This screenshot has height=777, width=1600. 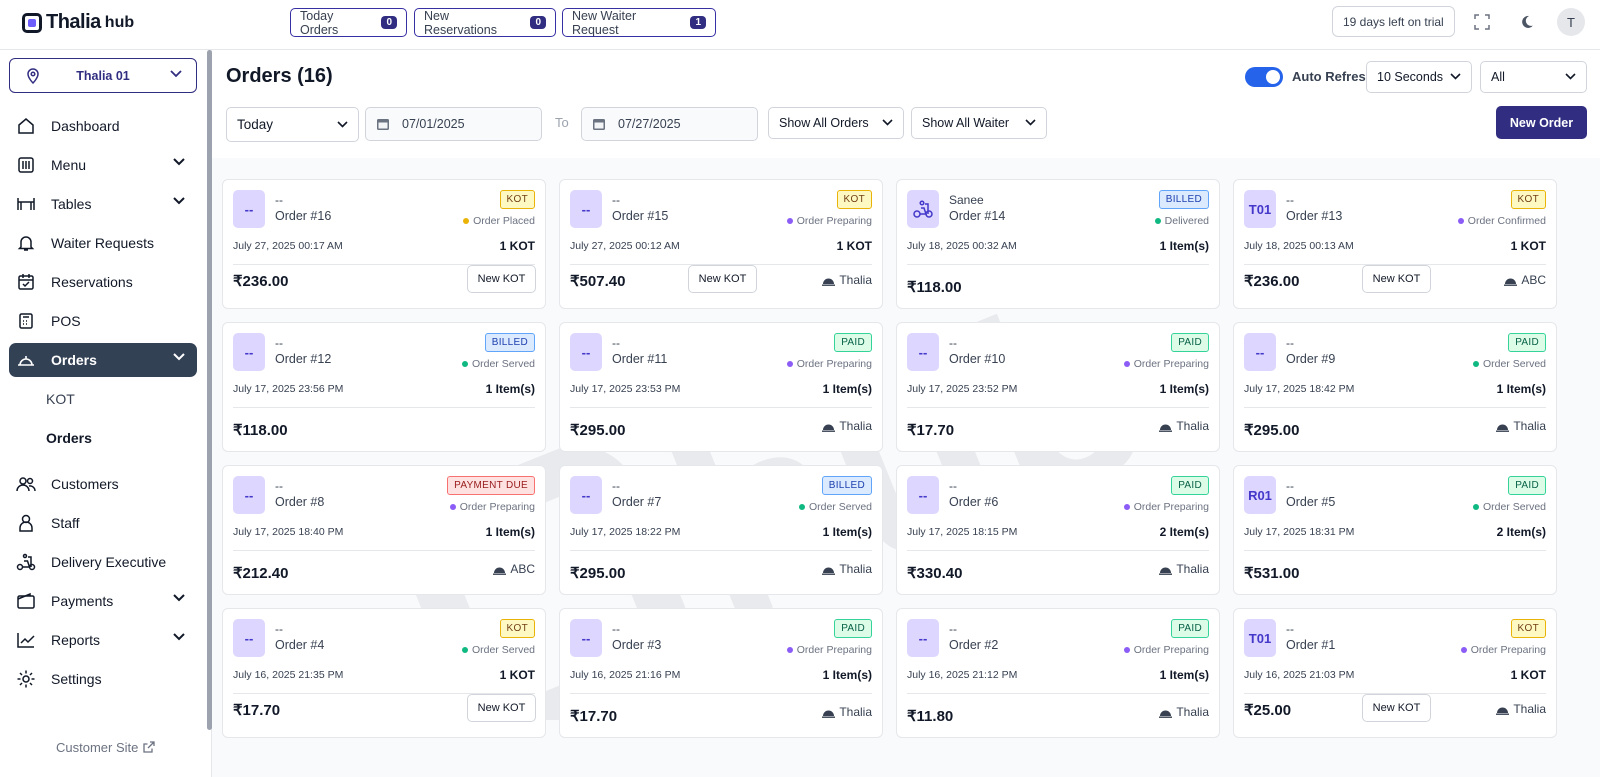 What do you see at coordinates (1272, 573) in the screenshot?
I see `order-amount: ₹531.00` at bounding box center [1272, 573].